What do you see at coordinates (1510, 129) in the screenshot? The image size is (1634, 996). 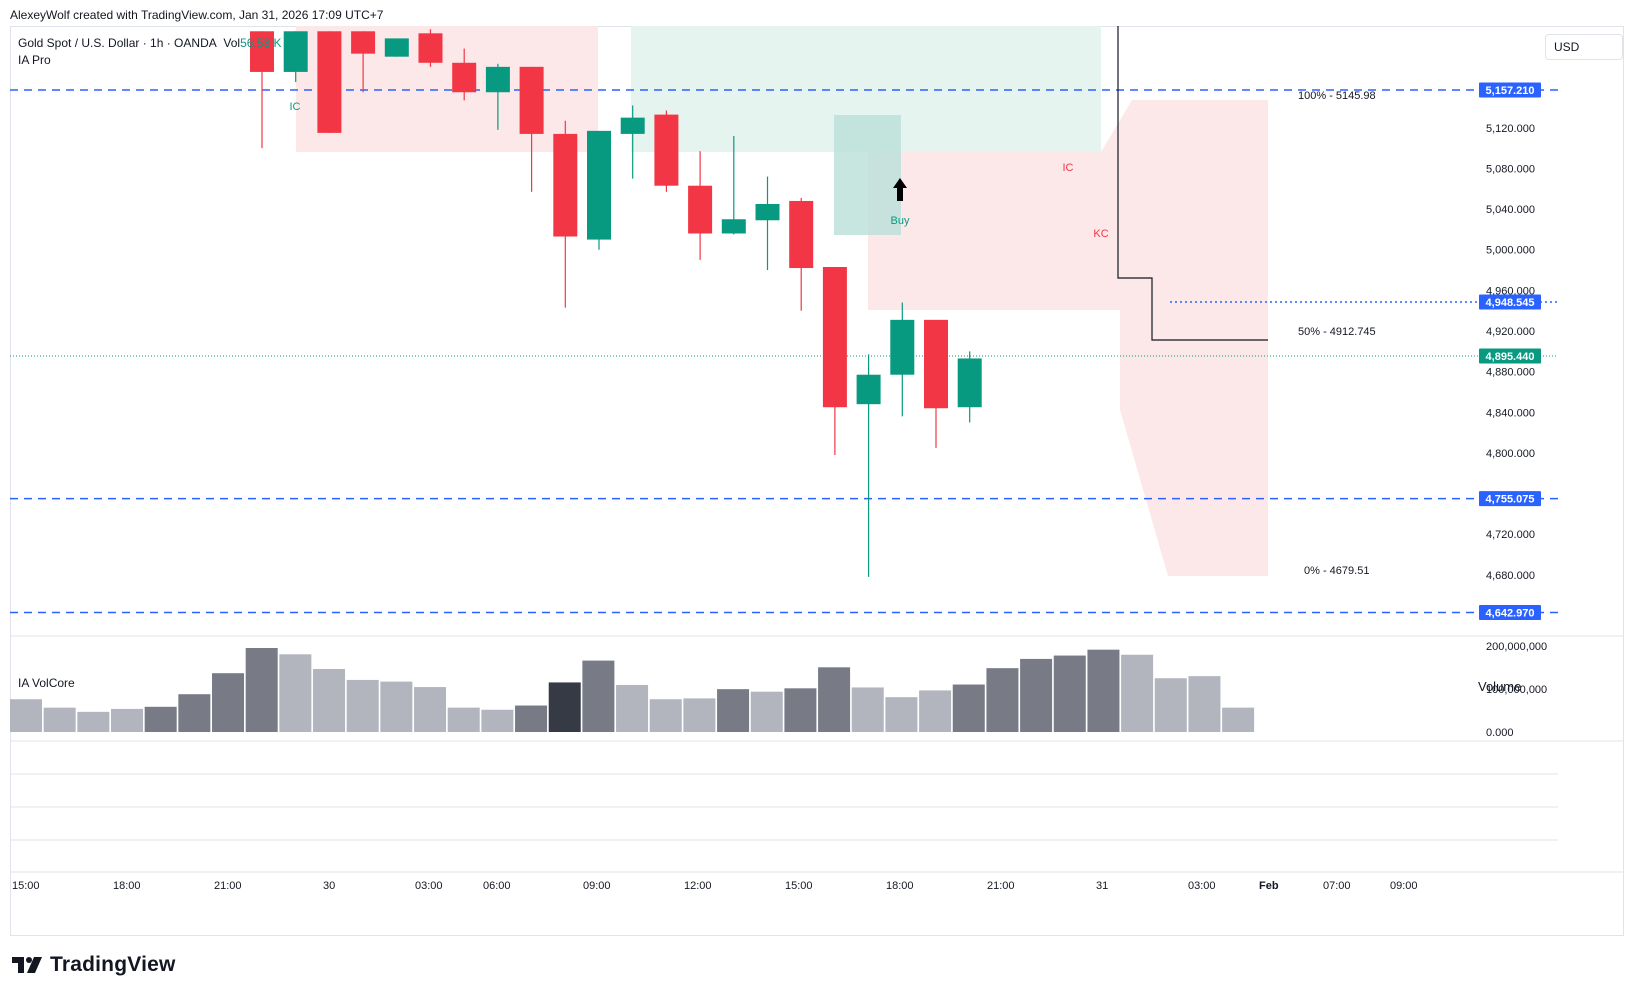 I see `price-tick-label: 5,120.000` at bounding box center [1510, 129].